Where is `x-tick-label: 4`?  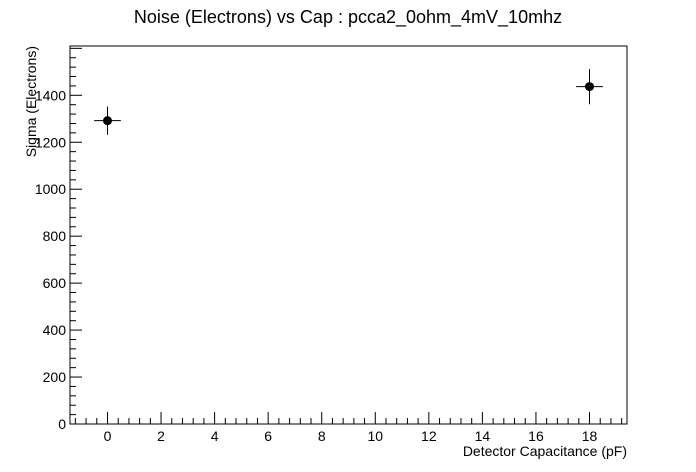
x-tick-label: 4 is located at coordinates (215, 436).